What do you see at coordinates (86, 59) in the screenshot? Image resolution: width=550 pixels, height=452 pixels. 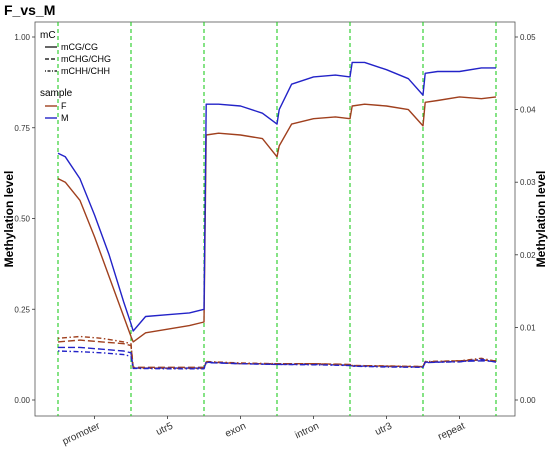 I see `legend-context-label: mCHG/CHG` at bounding box center [86, 59].